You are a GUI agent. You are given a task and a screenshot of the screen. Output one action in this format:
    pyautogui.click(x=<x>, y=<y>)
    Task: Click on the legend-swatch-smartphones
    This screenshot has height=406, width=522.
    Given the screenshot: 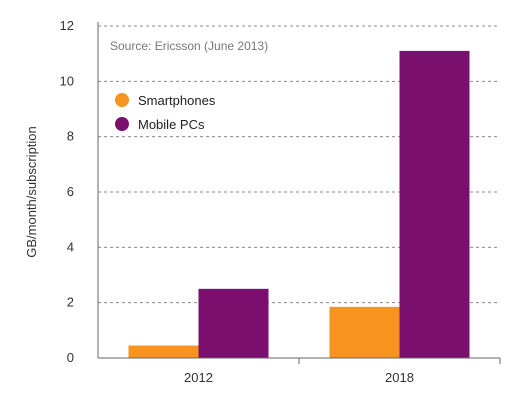 What is the action you would take?
    pyautogui.click(x=122, y=100)
    